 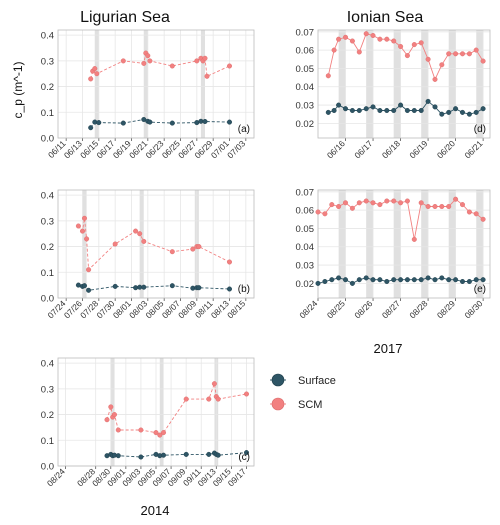 What do you see at coordinates (160, 123) in the screenshot?
I see `series-surface` at bounding box center [160, 123].